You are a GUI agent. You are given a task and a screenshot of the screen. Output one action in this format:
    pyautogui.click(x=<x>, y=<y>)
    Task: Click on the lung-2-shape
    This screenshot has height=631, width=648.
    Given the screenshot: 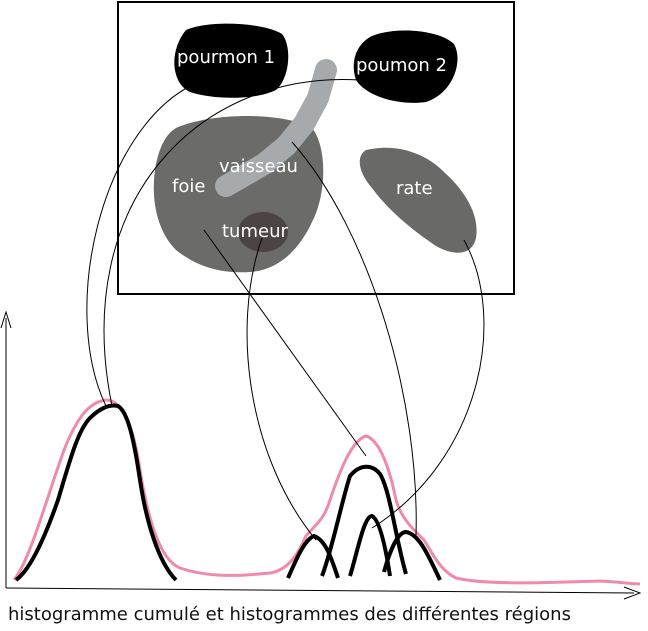 What is the action you would take?
    pyautogui.click(x=405, y=66)
    